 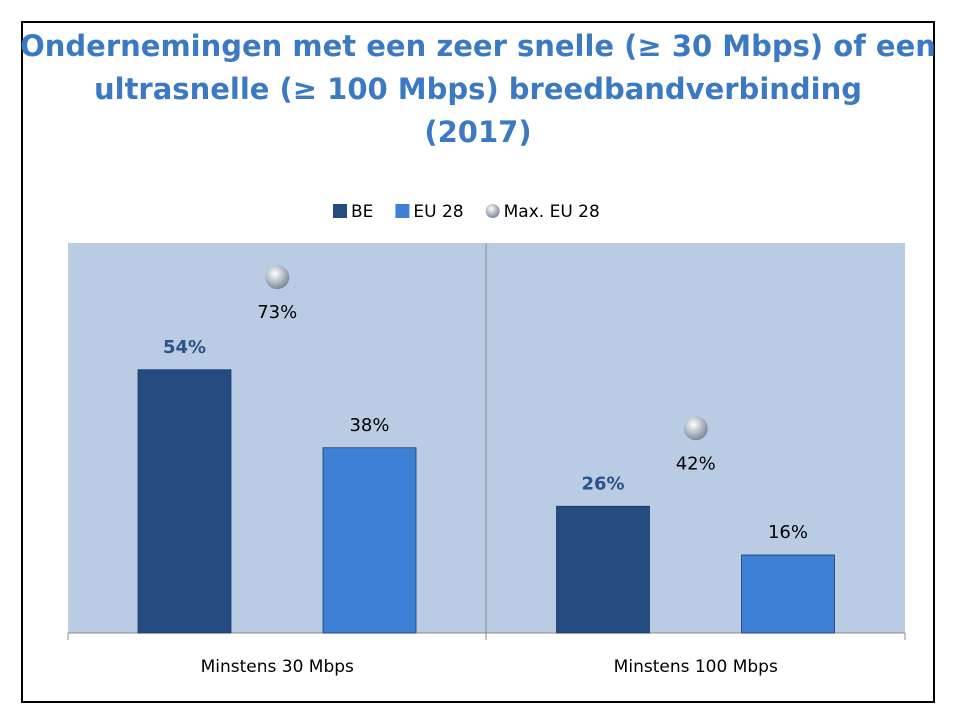 What do you see at coordinates (696, 463) in the screenshot?
I see `data-label: 42%` at bounding box center [696, 463].